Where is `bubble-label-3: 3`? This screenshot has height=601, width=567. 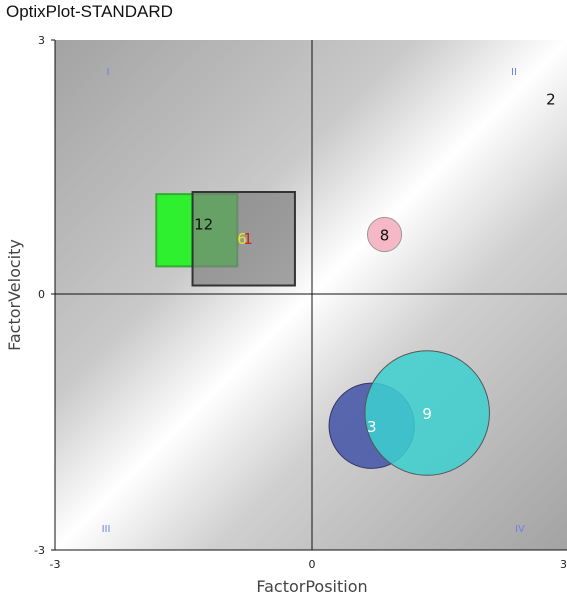 bubble-label-3: 3 is located at coordinates (372, 427).